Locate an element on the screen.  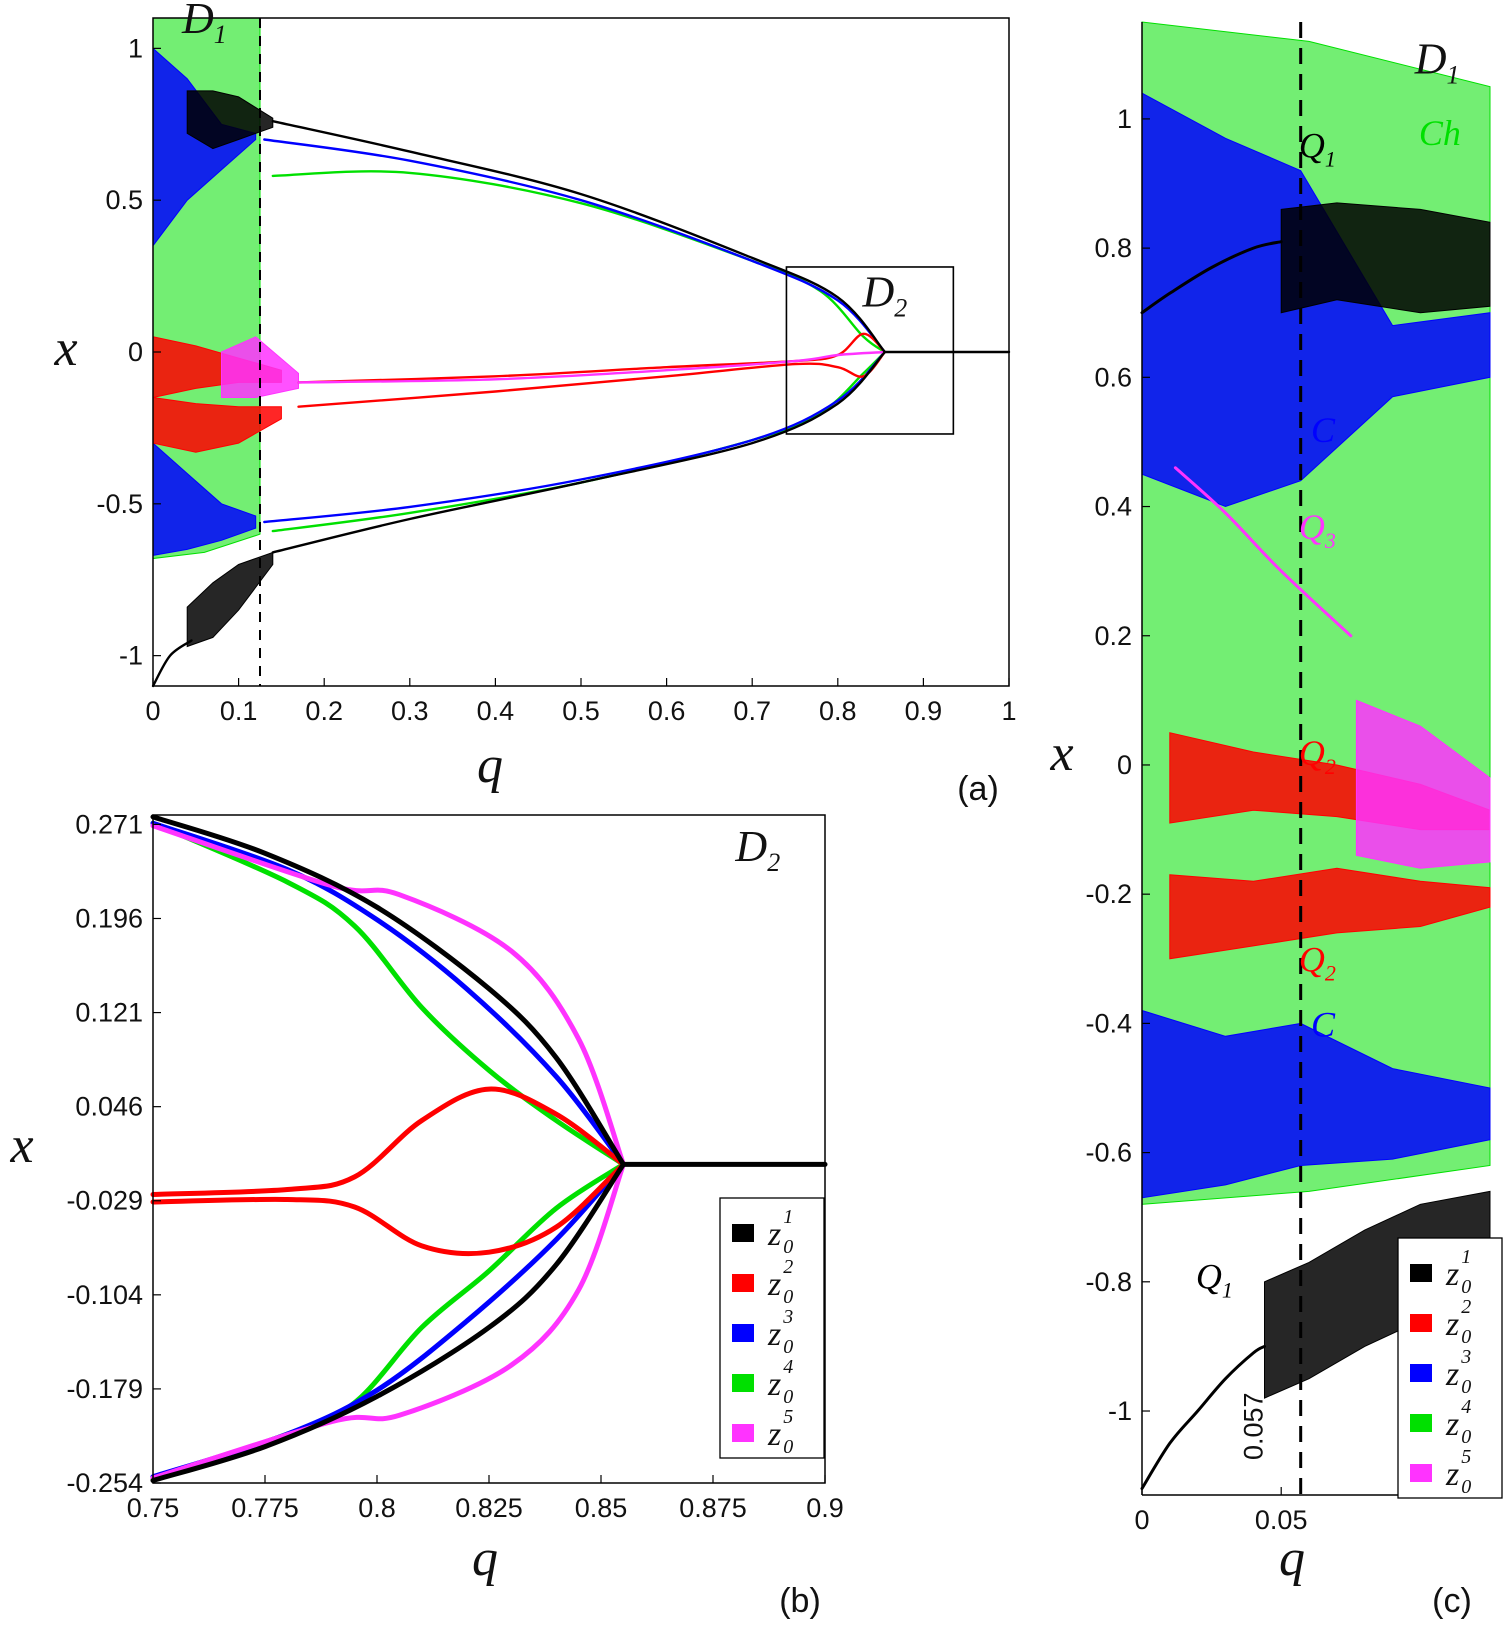
panel-c-legend-swatch-z3 is located at coordinates (1421, 1373).